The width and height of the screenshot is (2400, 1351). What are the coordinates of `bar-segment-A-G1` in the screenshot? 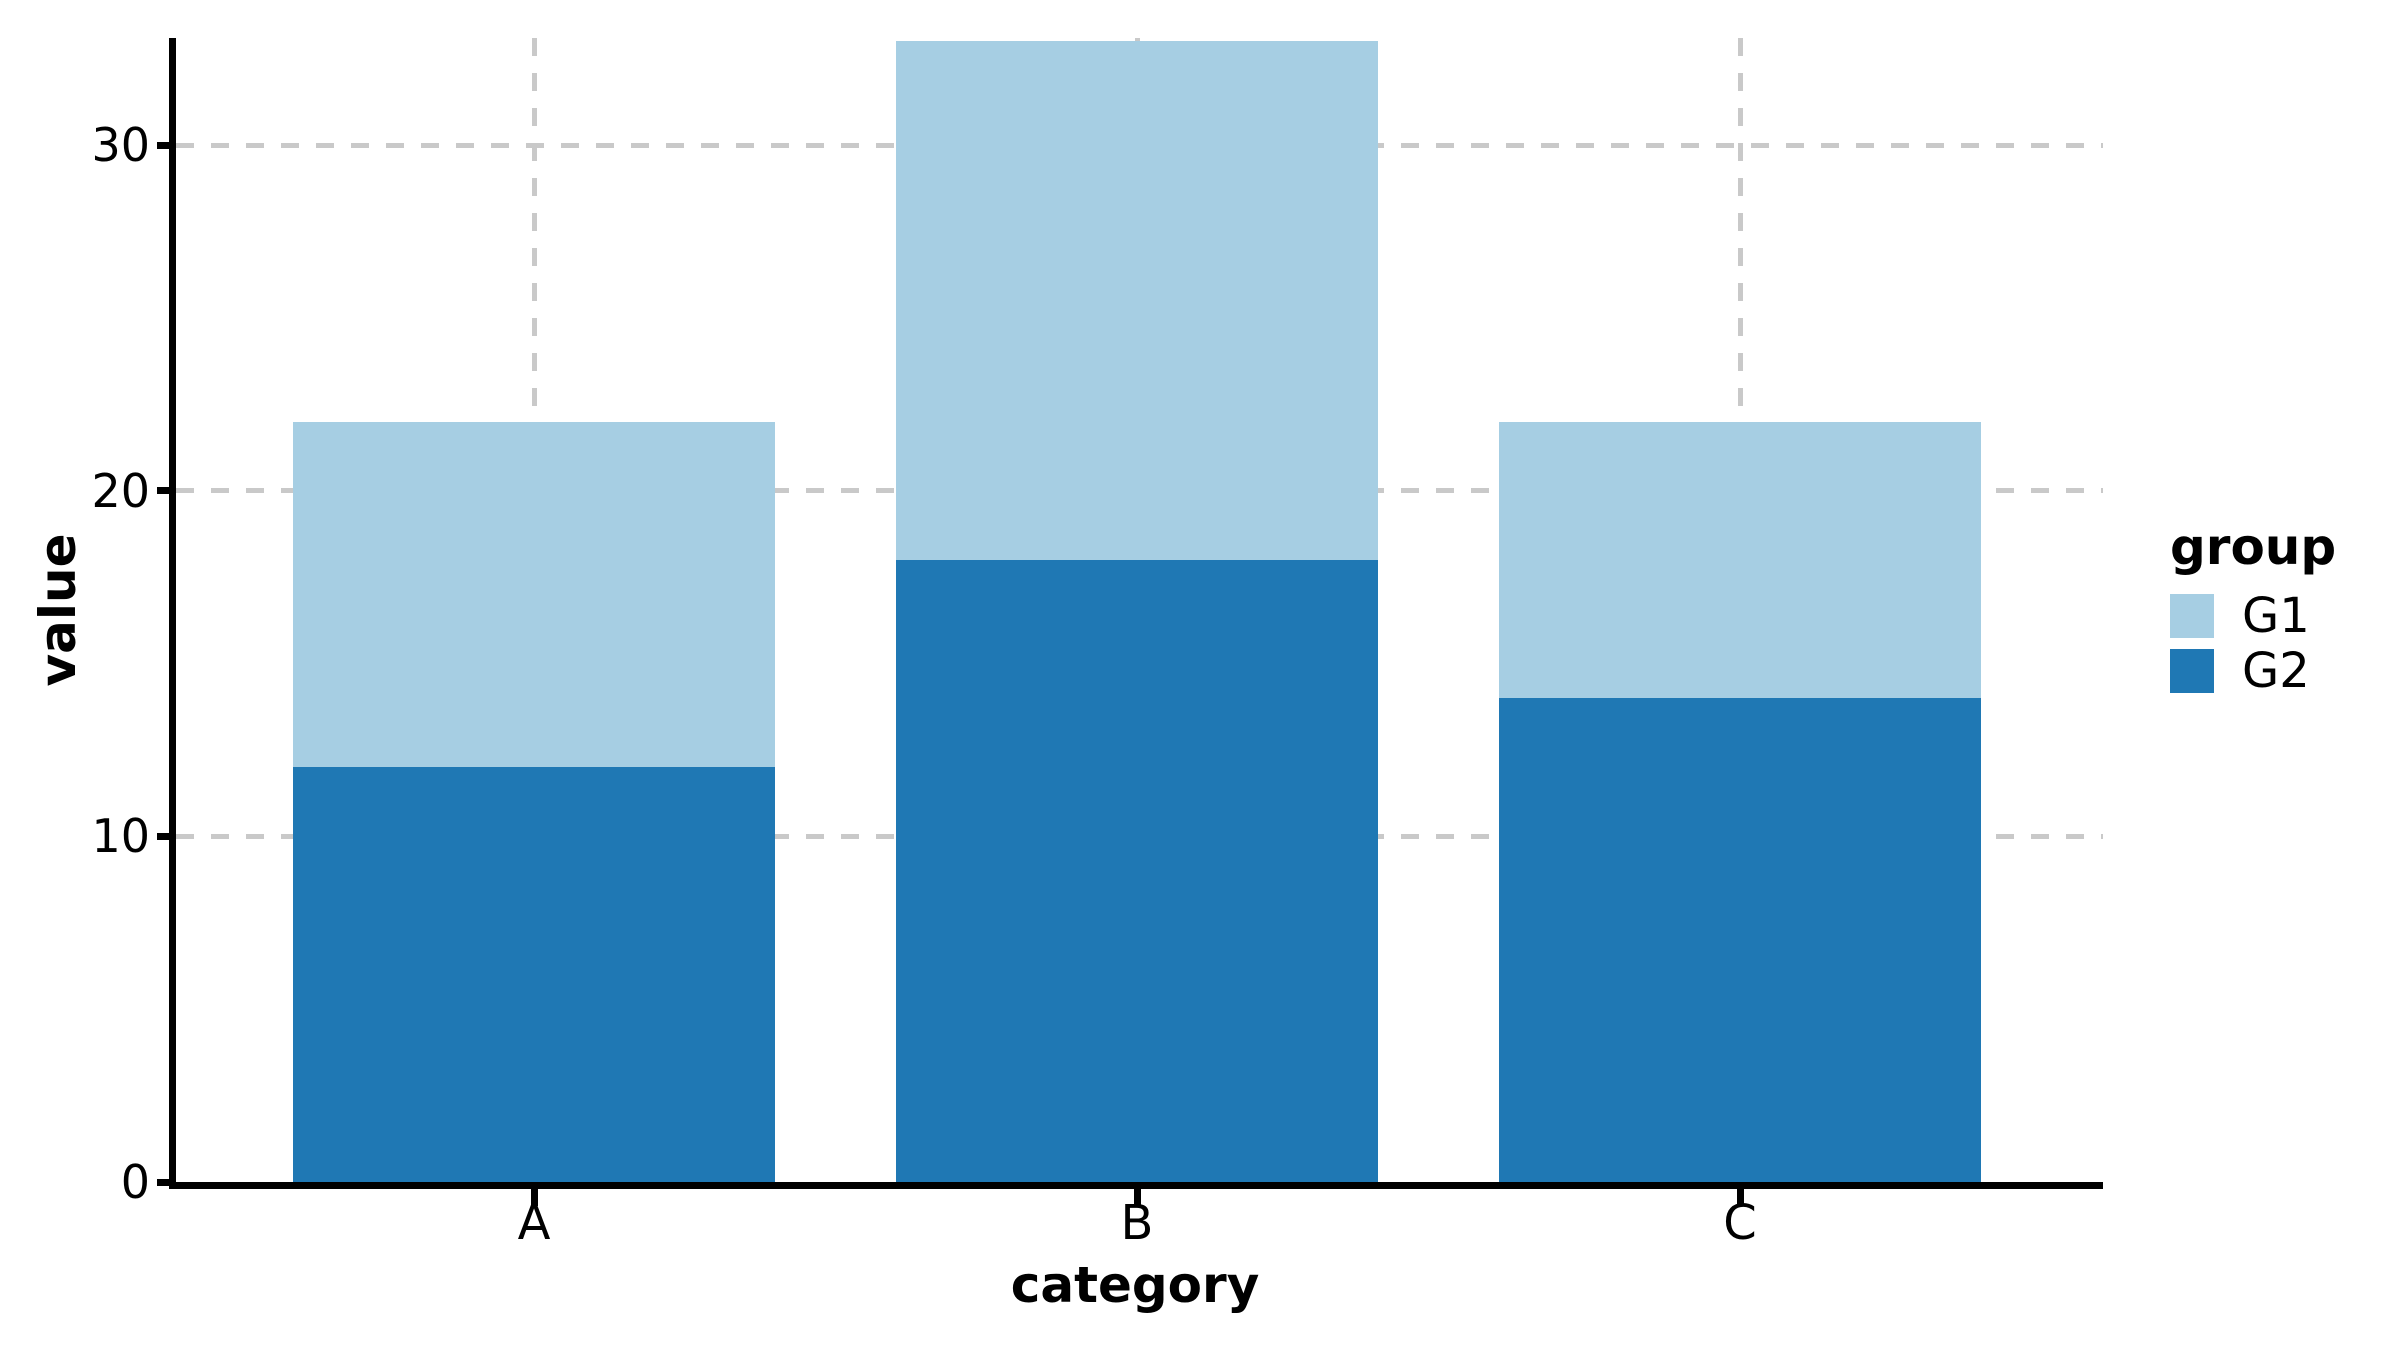 It's located at (534, 595).